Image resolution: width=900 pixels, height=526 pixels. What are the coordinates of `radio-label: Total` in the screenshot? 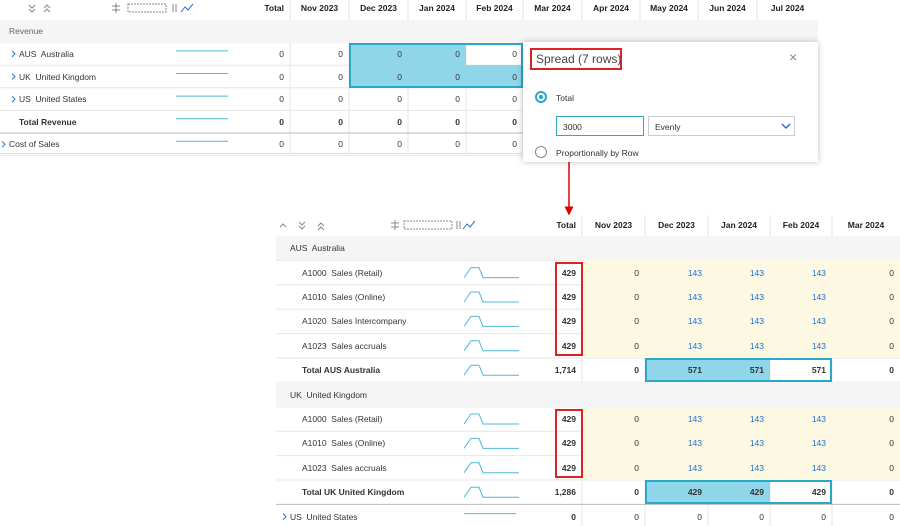 It's located at (565, 98).